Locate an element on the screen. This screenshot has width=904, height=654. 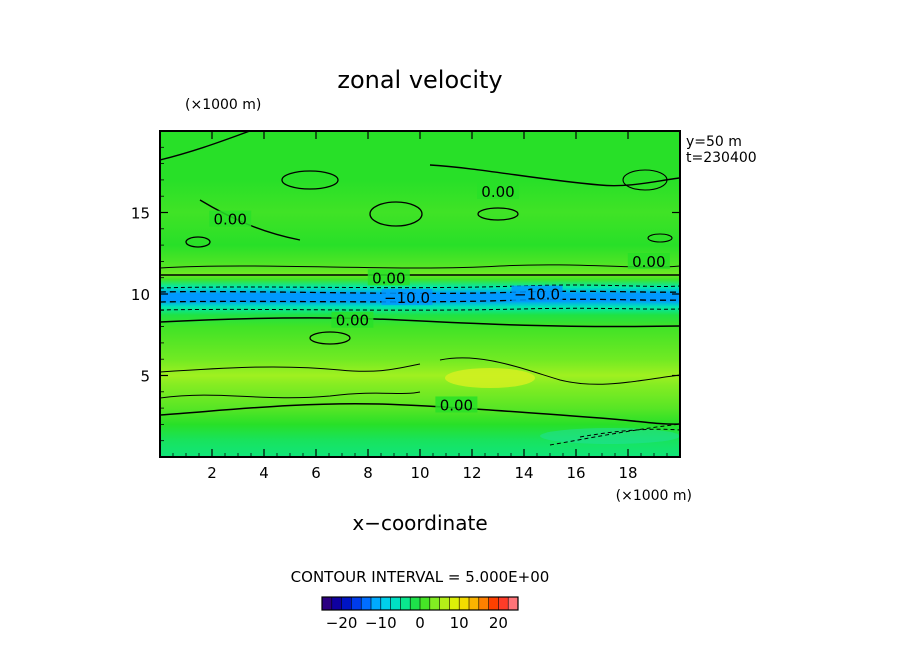
info-time: t=230400 is located at coordinates (721, 158).